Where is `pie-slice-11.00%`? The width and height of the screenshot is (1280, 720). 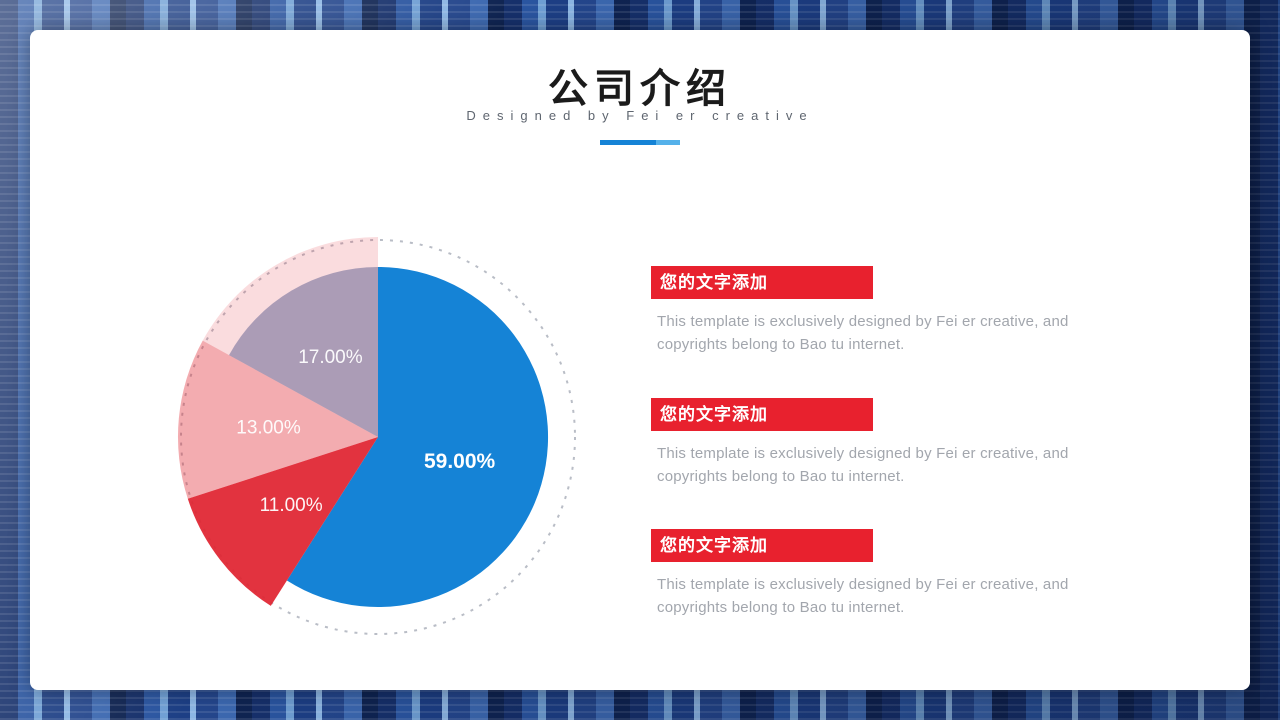 pie-slice-11.00% is located at coordinates (282, 521).